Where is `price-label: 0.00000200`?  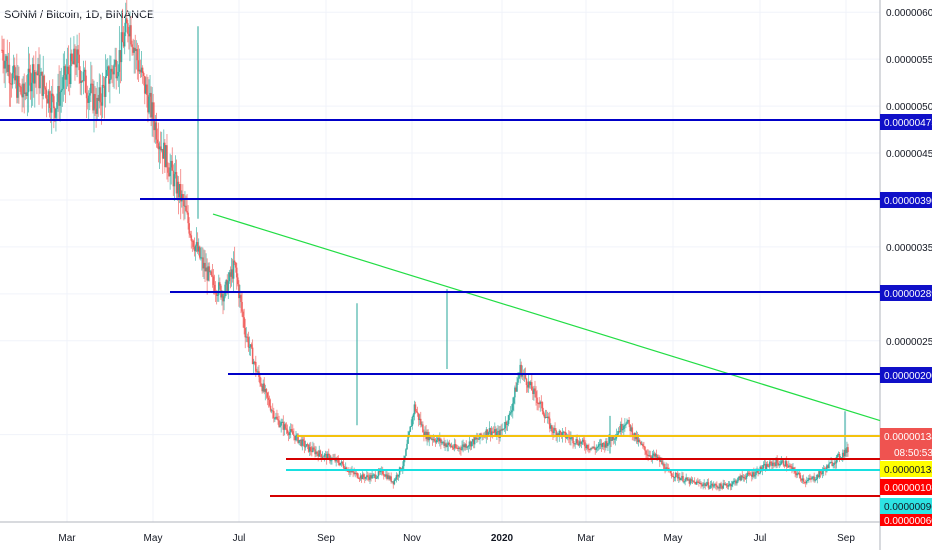
price-label: 0.00000200 is located at coordinates (908, 376).